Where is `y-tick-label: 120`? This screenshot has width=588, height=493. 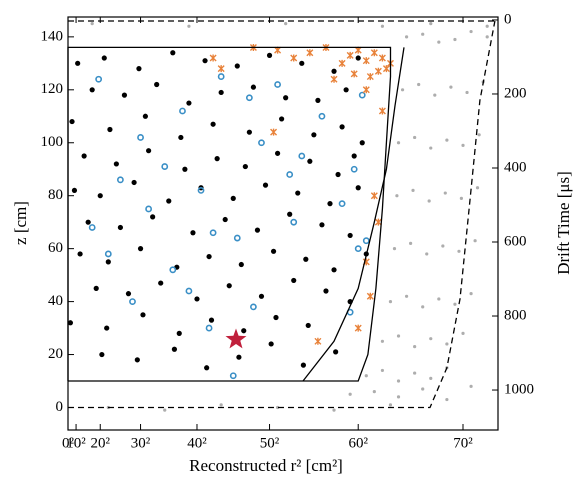
y-tick-label: 120 is located at coordinates (52, 89).